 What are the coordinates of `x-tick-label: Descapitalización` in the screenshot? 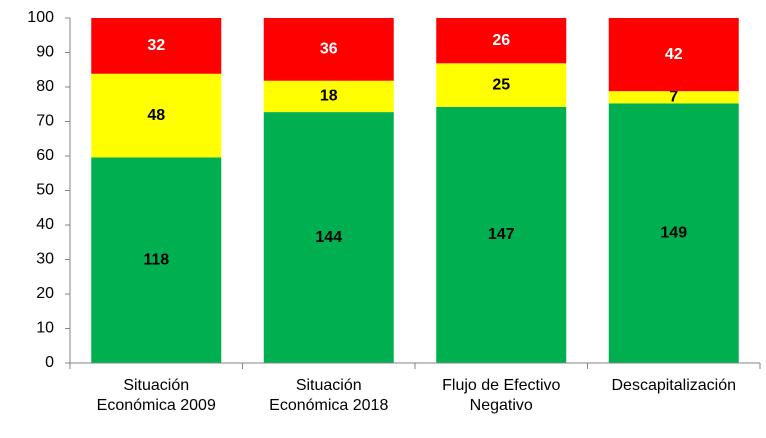 It's located at (673, 385).